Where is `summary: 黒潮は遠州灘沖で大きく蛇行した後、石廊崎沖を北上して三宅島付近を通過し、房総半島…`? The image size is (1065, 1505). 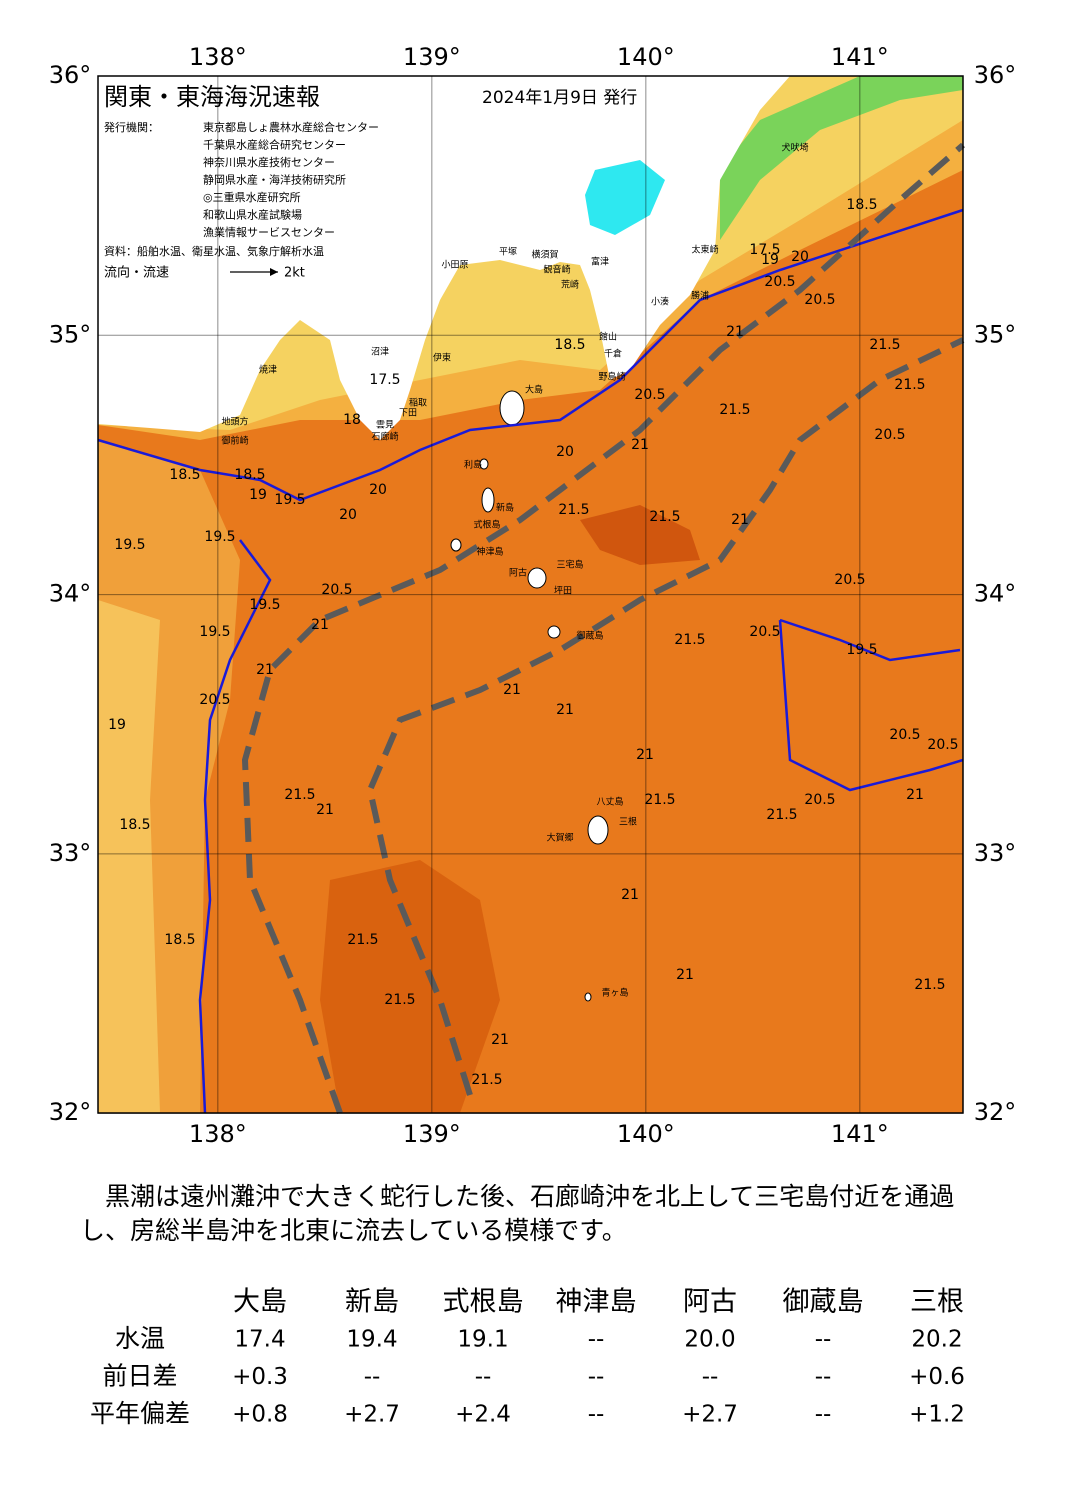 summary: 黒潮は遠州灘沖で大きく蛇行した後、石廊崎沖を北上して三宅島付近を通過し、房総半島… is located at coordinates (517, 1213).